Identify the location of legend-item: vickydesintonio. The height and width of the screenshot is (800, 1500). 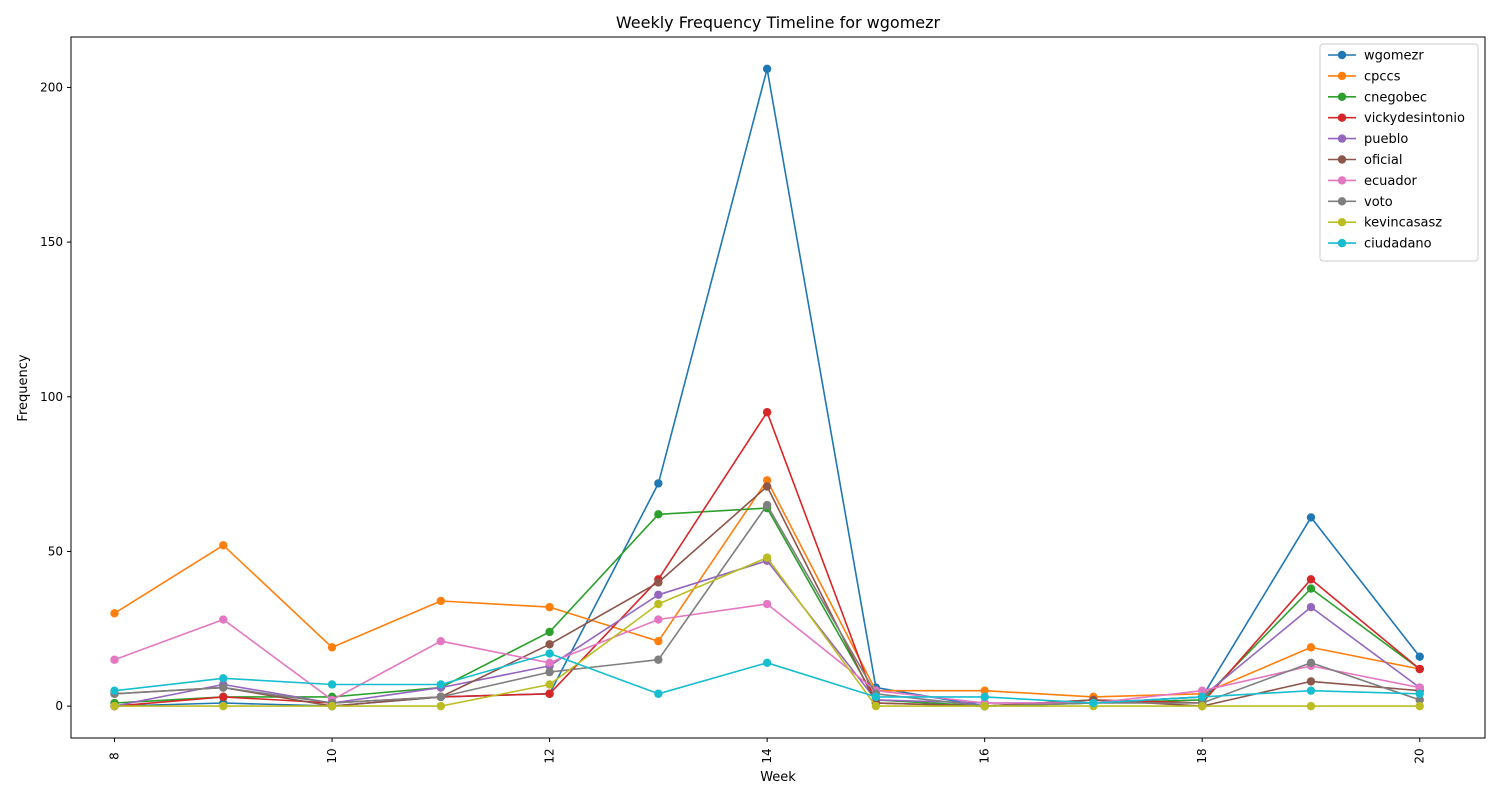
(1396, 118).